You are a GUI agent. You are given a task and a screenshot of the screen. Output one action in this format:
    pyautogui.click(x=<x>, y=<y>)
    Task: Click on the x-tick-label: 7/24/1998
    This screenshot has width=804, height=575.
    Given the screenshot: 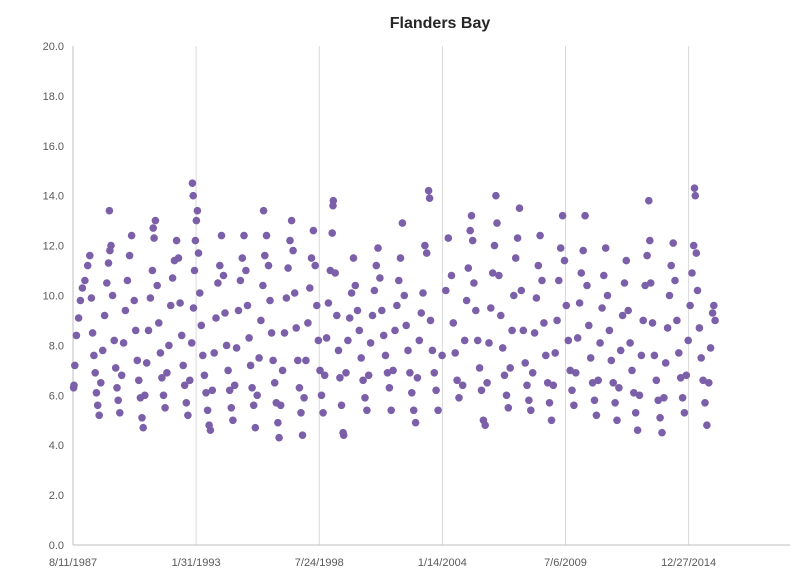 What is the action you would take?
    pyautogui.click(x=319, y=563)
    